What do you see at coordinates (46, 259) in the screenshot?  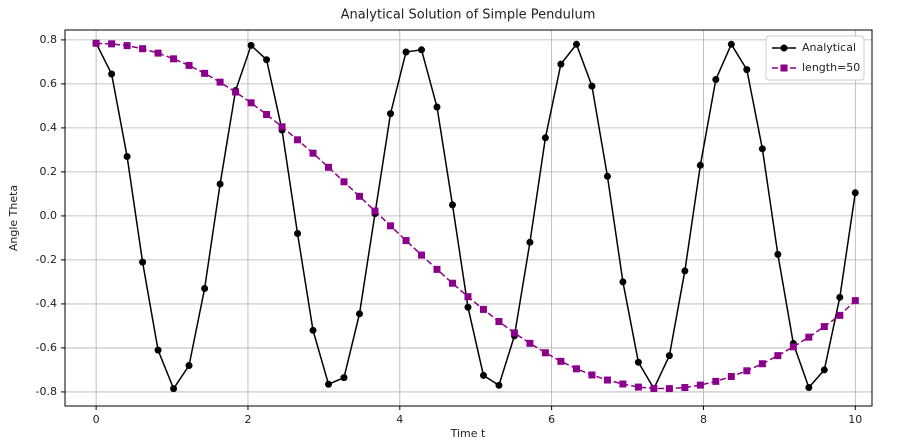 I see `y-tick-label: -0.2` at bounding box center [46, 259].